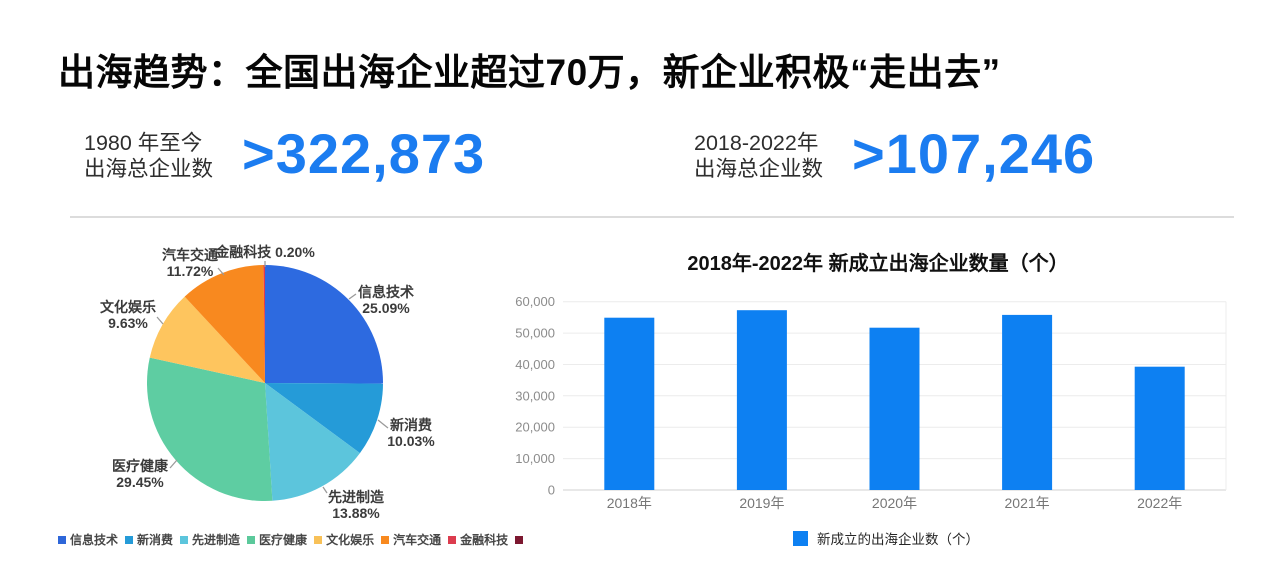 This screenshot has height=562, width=1279. I want to click on stat-since-1980-label-line2: 出海总企业数, so click(149, 169).